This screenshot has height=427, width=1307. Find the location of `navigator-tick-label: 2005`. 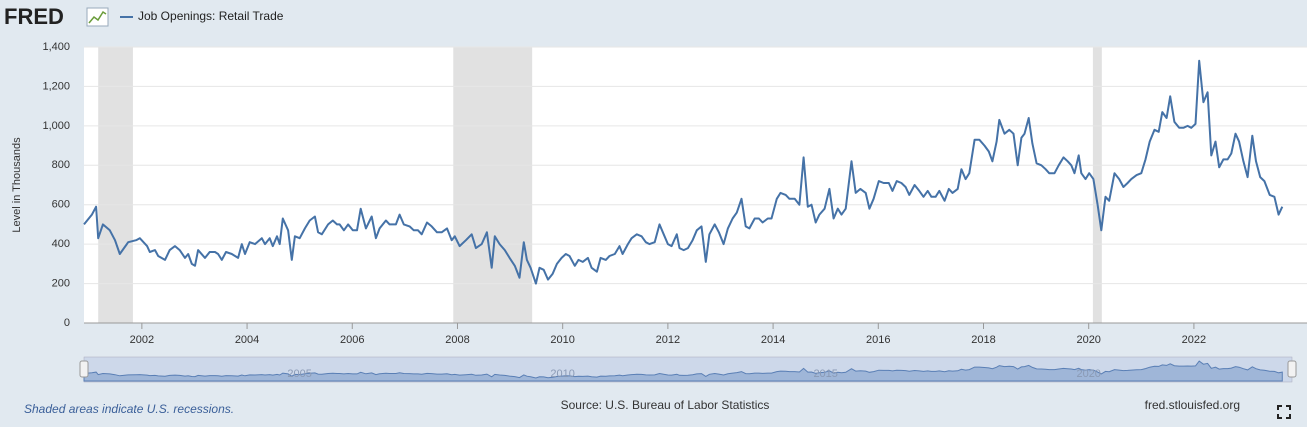

navigator-tick-label: 2005 is located at coordinates (299, 374).